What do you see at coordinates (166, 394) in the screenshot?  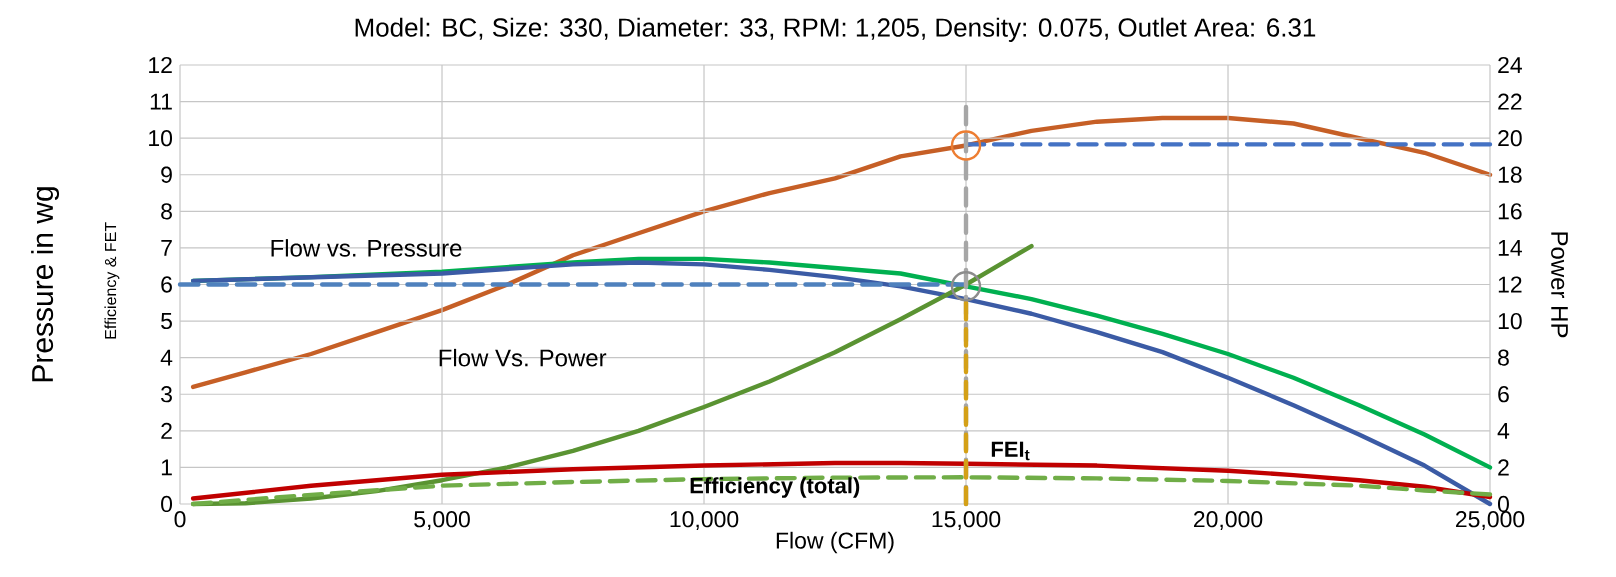 I see `y-tick-label: 3` at bounding box center [166, 394].